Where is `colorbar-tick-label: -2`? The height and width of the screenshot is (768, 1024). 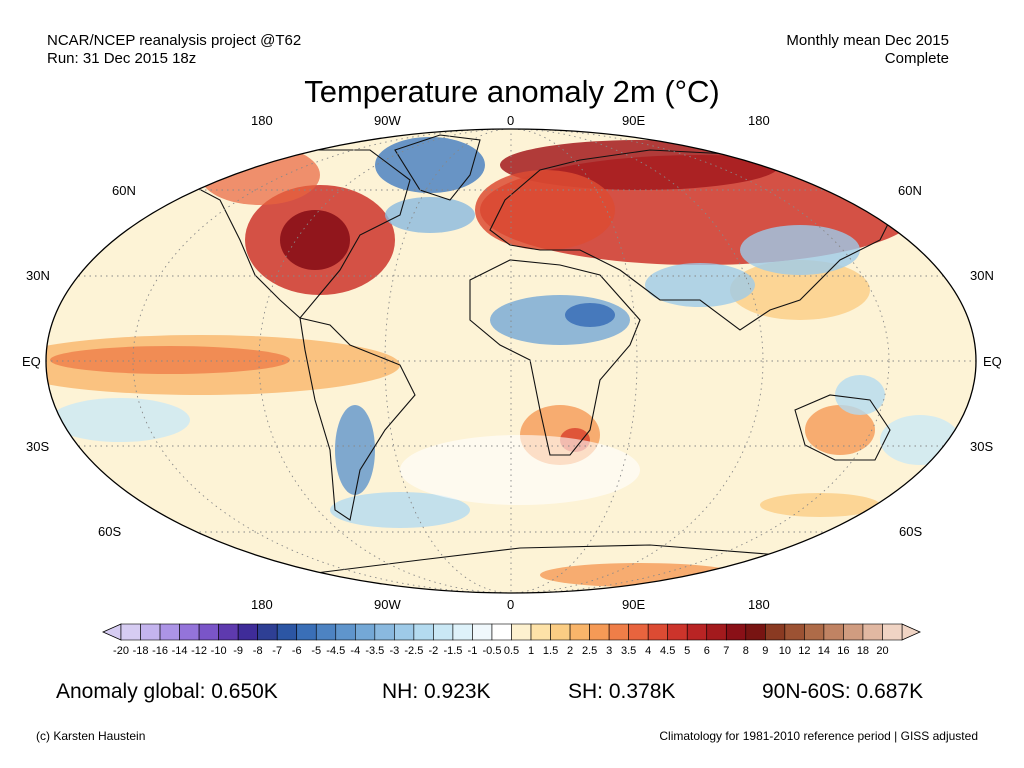
colorbar-tick-label: -2 is located at coordinates (434, 651).